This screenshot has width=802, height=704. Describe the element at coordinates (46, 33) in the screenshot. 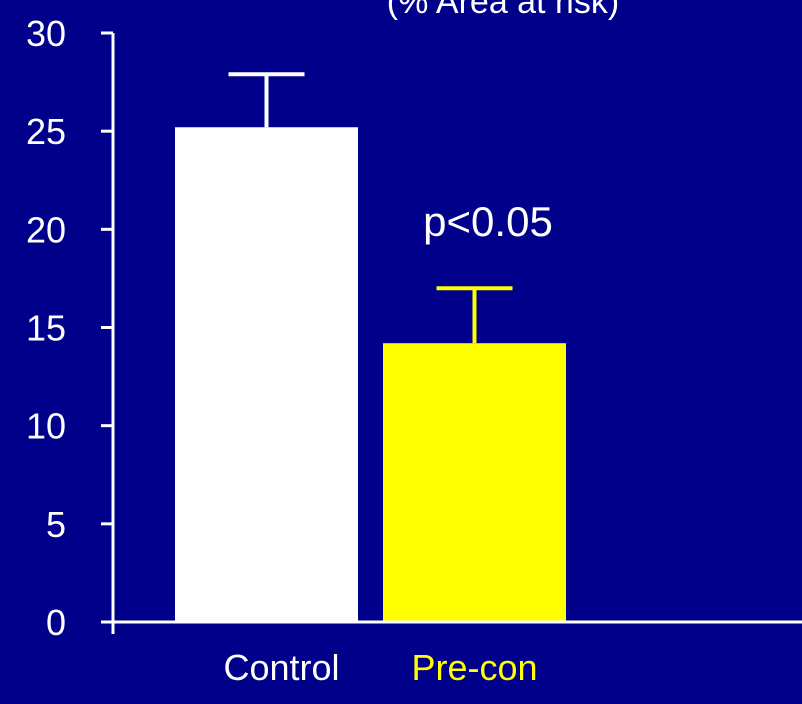

I see `y-tick-label: 30` at that location.